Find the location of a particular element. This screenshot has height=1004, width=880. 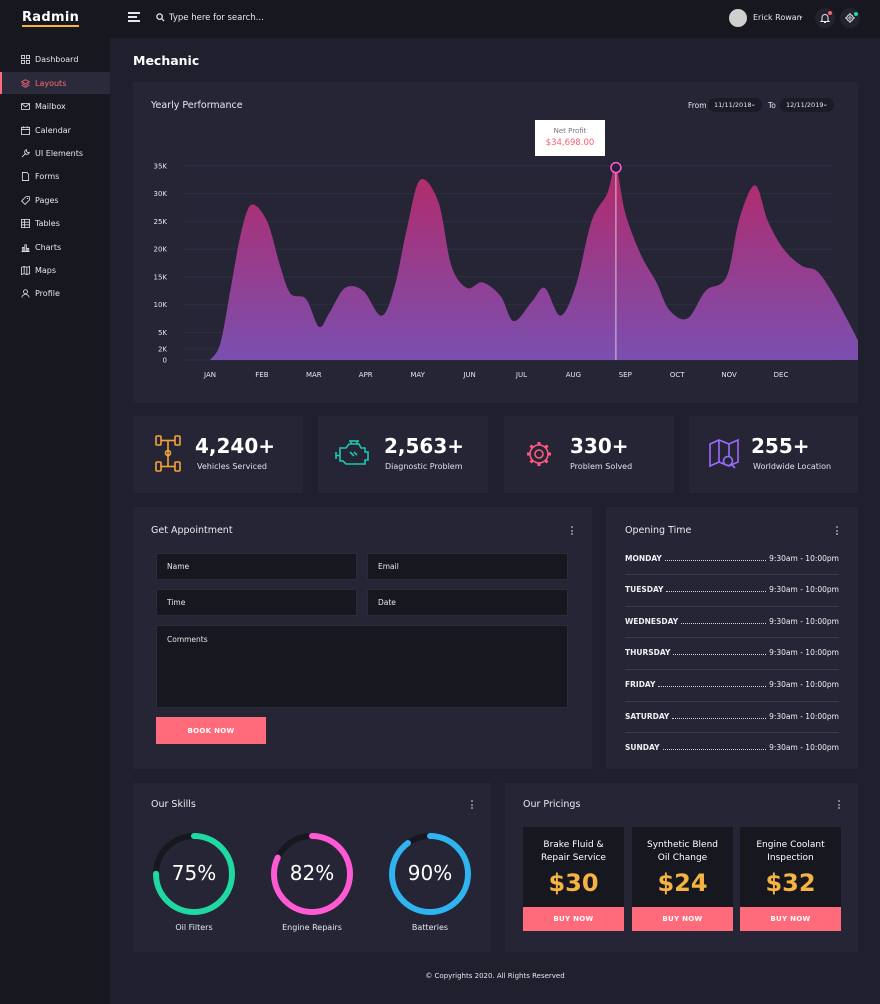

sidebar-item-label: UI Elements is located at coordinates (59, 153).